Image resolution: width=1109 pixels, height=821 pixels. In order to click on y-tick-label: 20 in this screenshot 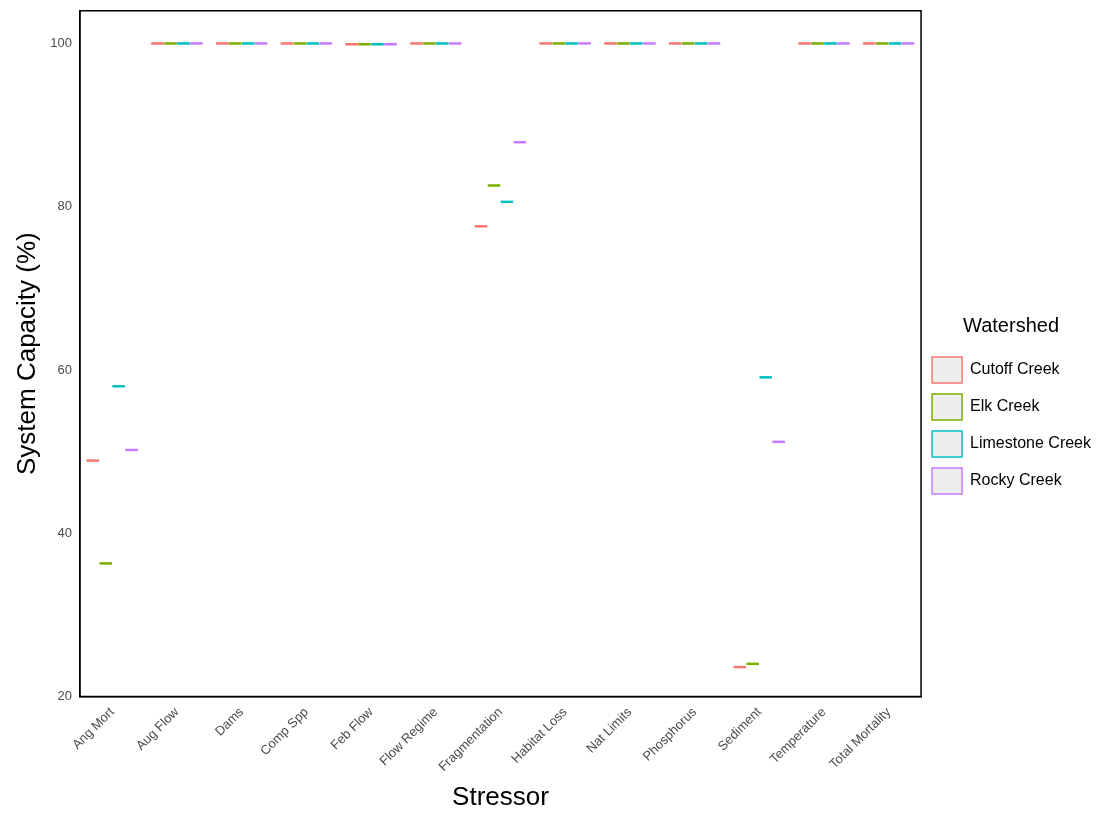, I will do `click(64, 696)`.